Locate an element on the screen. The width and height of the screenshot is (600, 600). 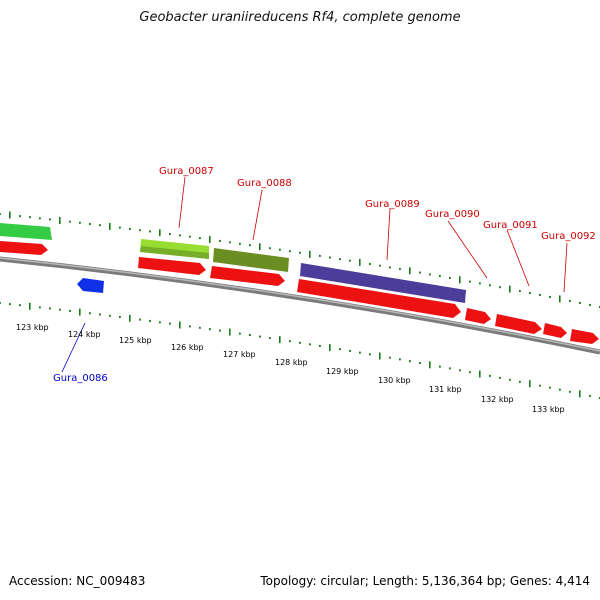
feature-band-purple is located at coordinates (383, 283).